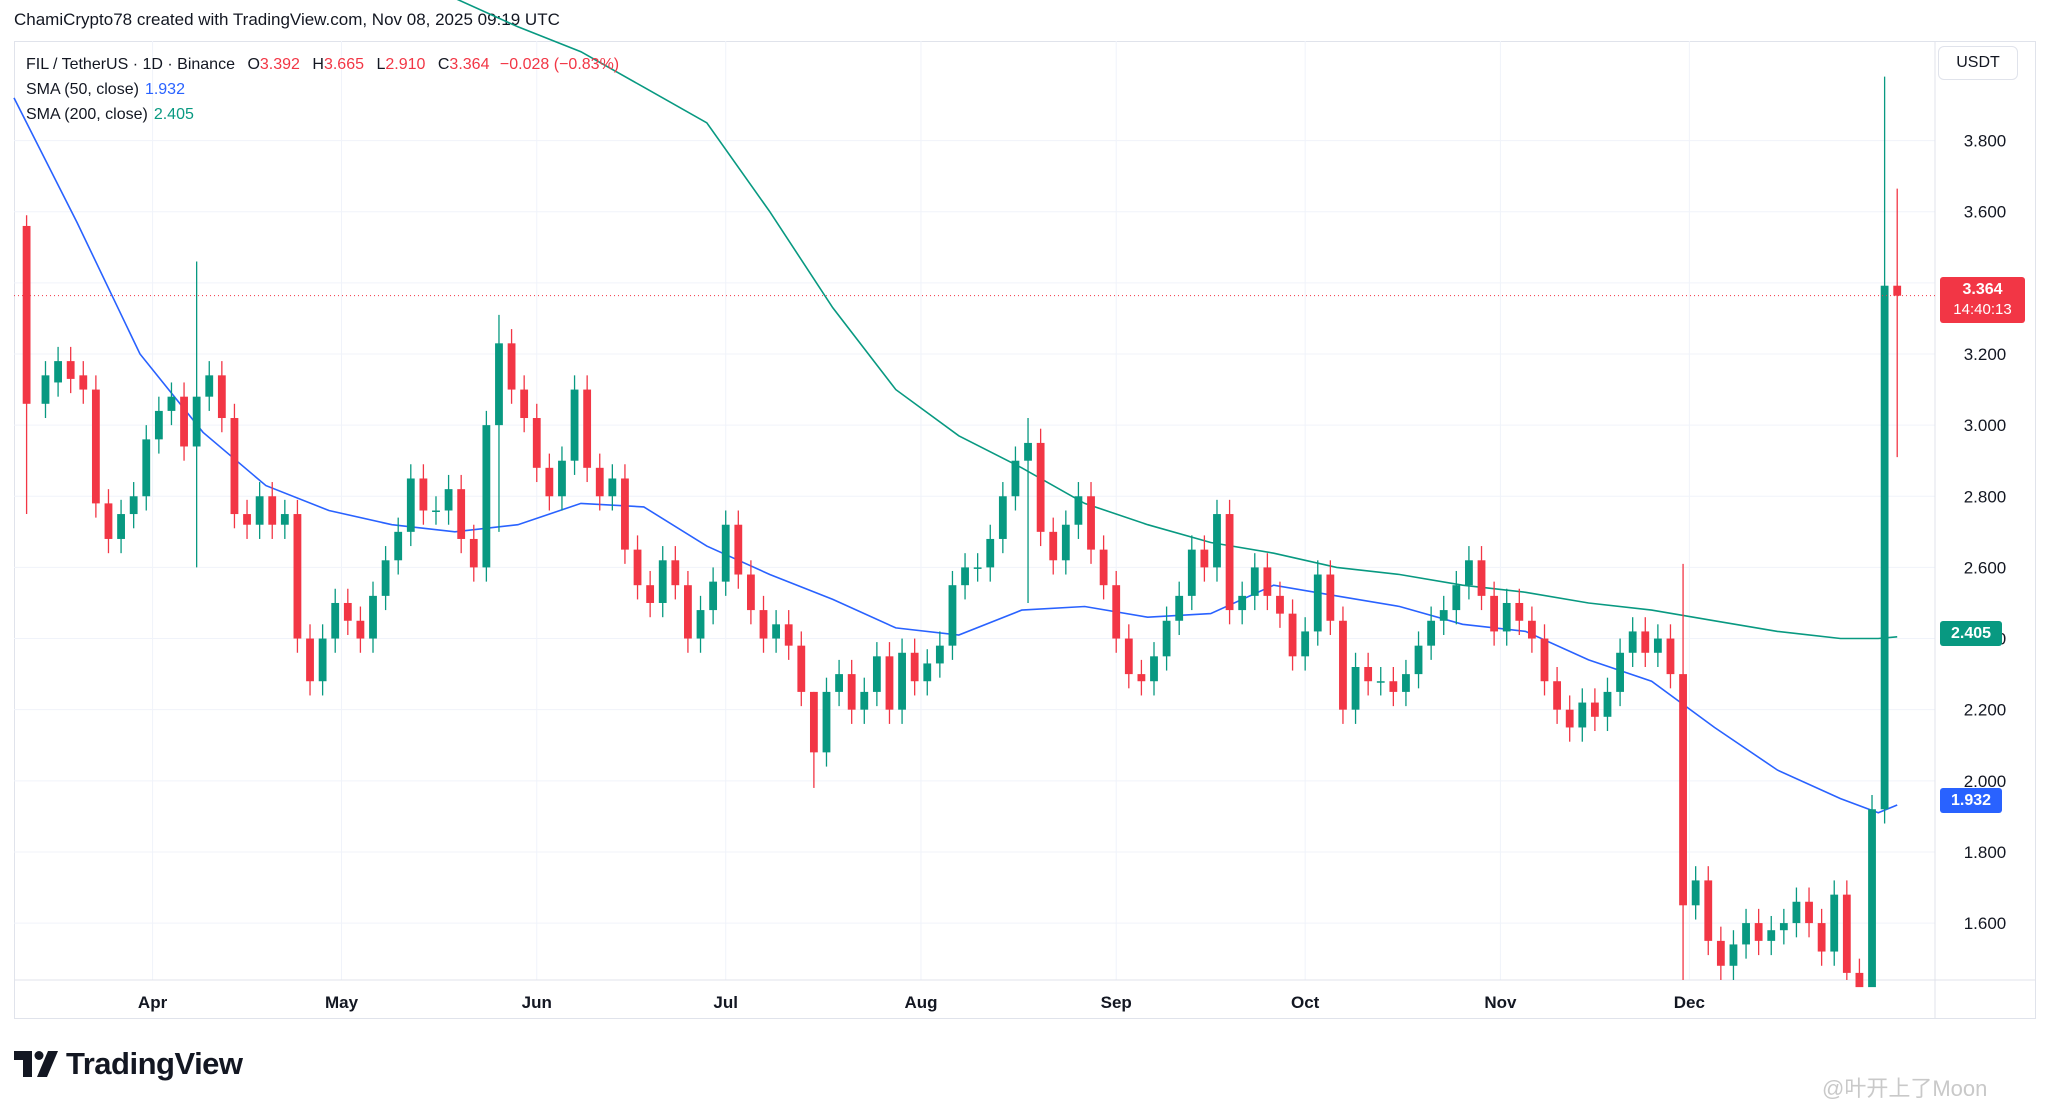  Describe the element at coordinates (1985, 354) in the screenshot. I see `price-tick-label: 3.200` at that location.